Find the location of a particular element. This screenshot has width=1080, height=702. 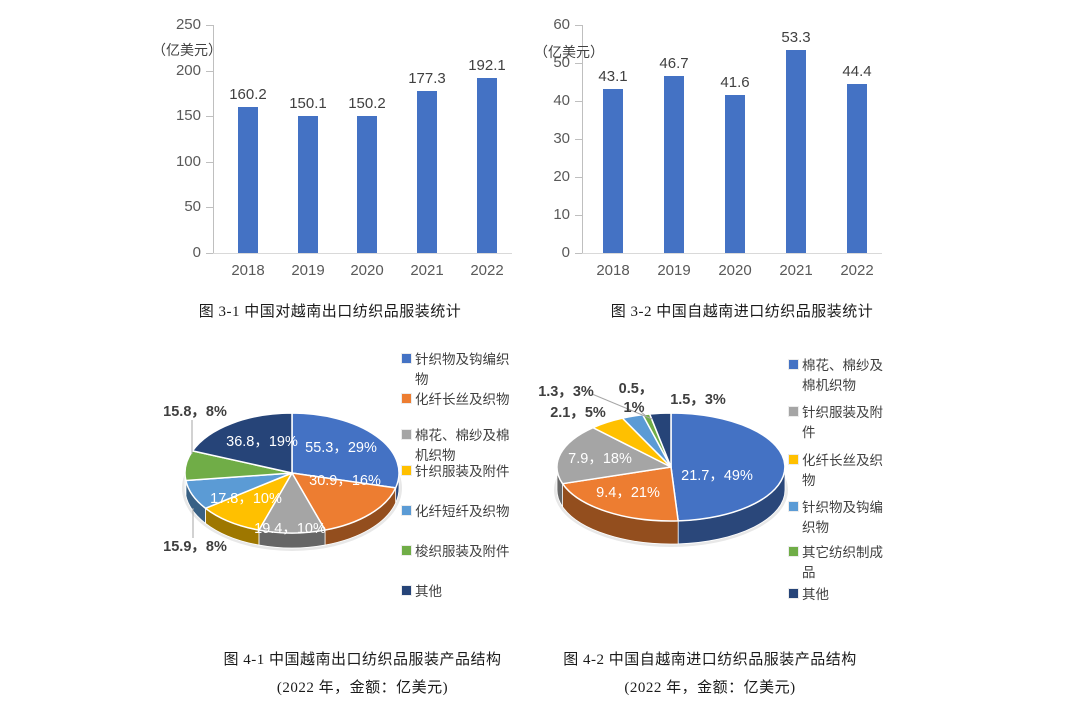

pie-data-label: 1% is located at coordinates (634, 408).